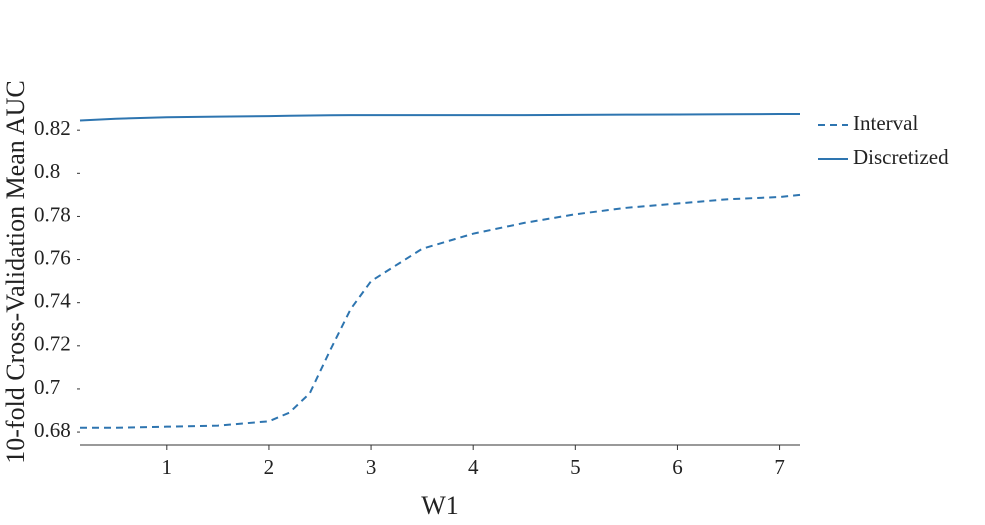  Describe the element at coordinates (167, 467) in the screenshot. I see `x-tick-label: 1` at that location.